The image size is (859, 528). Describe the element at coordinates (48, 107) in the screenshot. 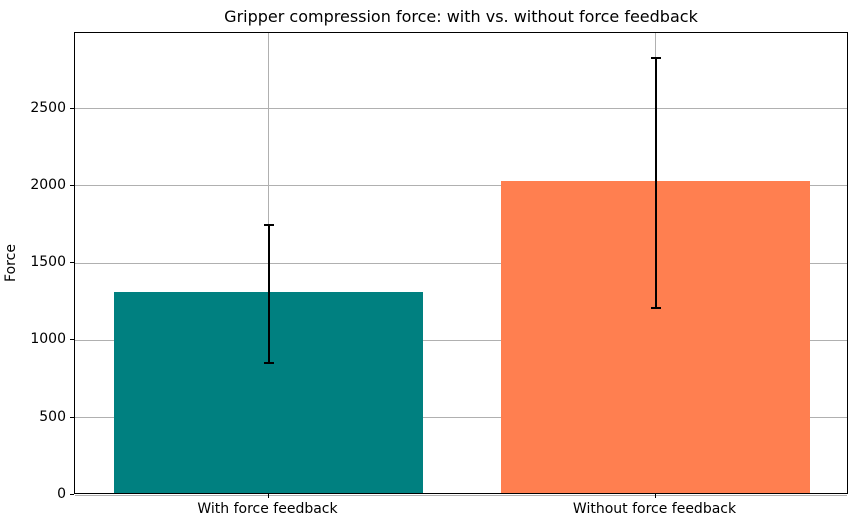

I see `y-tick-label: 2500` at that location.